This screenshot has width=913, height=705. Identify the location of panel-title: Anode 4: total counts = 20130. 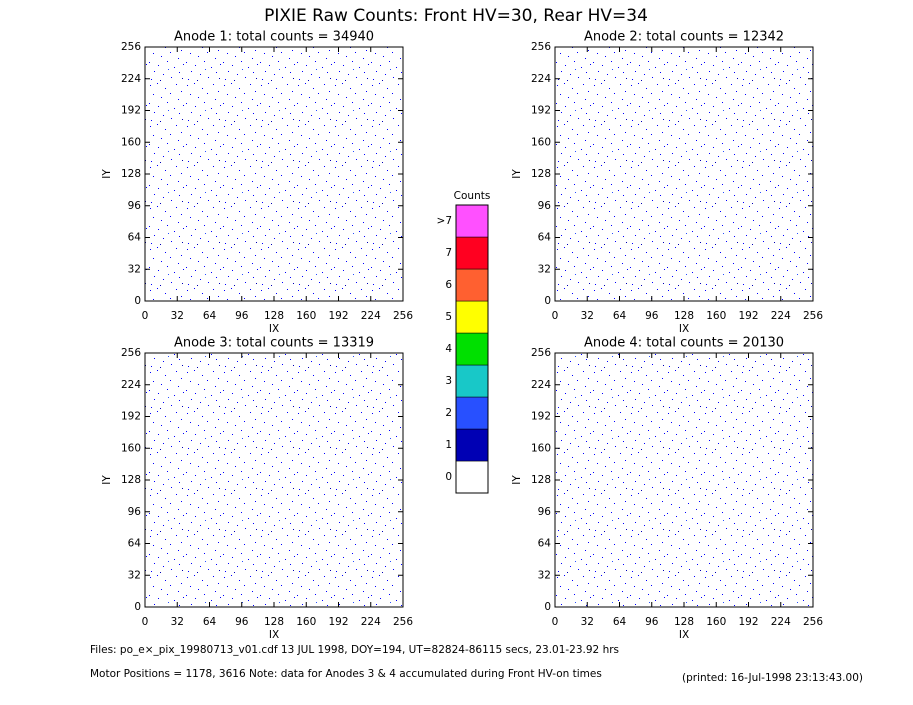
(684, 343).